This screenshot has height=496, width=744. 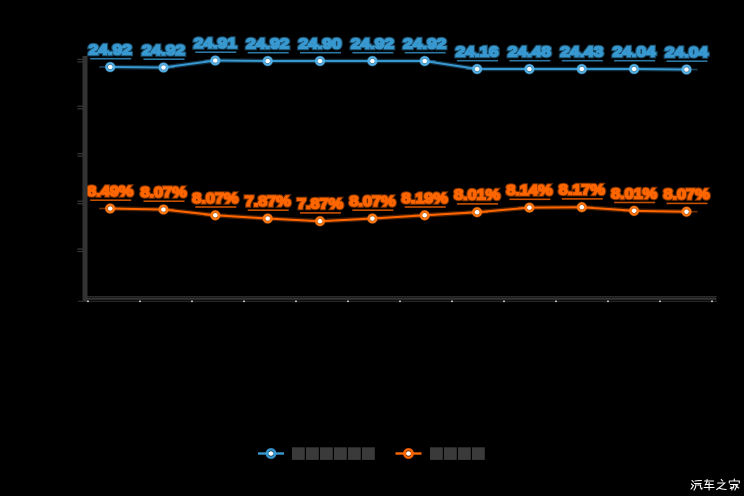 I want to click on svg-text: 8.19%, so click(x=425, y=198).